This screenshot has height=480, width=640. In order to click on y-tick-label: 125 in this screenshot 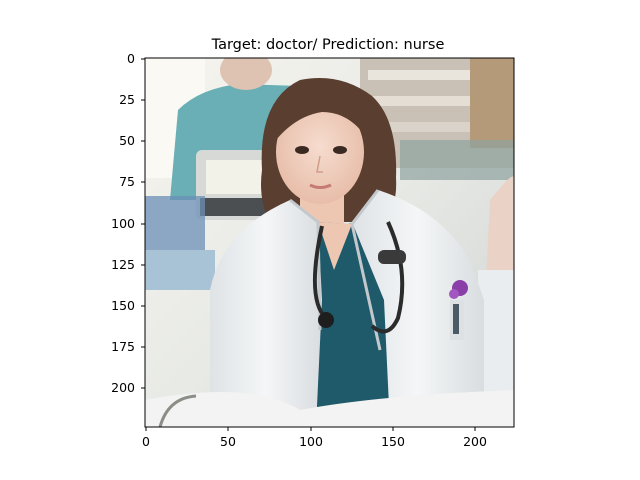, I will do `click(123, 264)`.